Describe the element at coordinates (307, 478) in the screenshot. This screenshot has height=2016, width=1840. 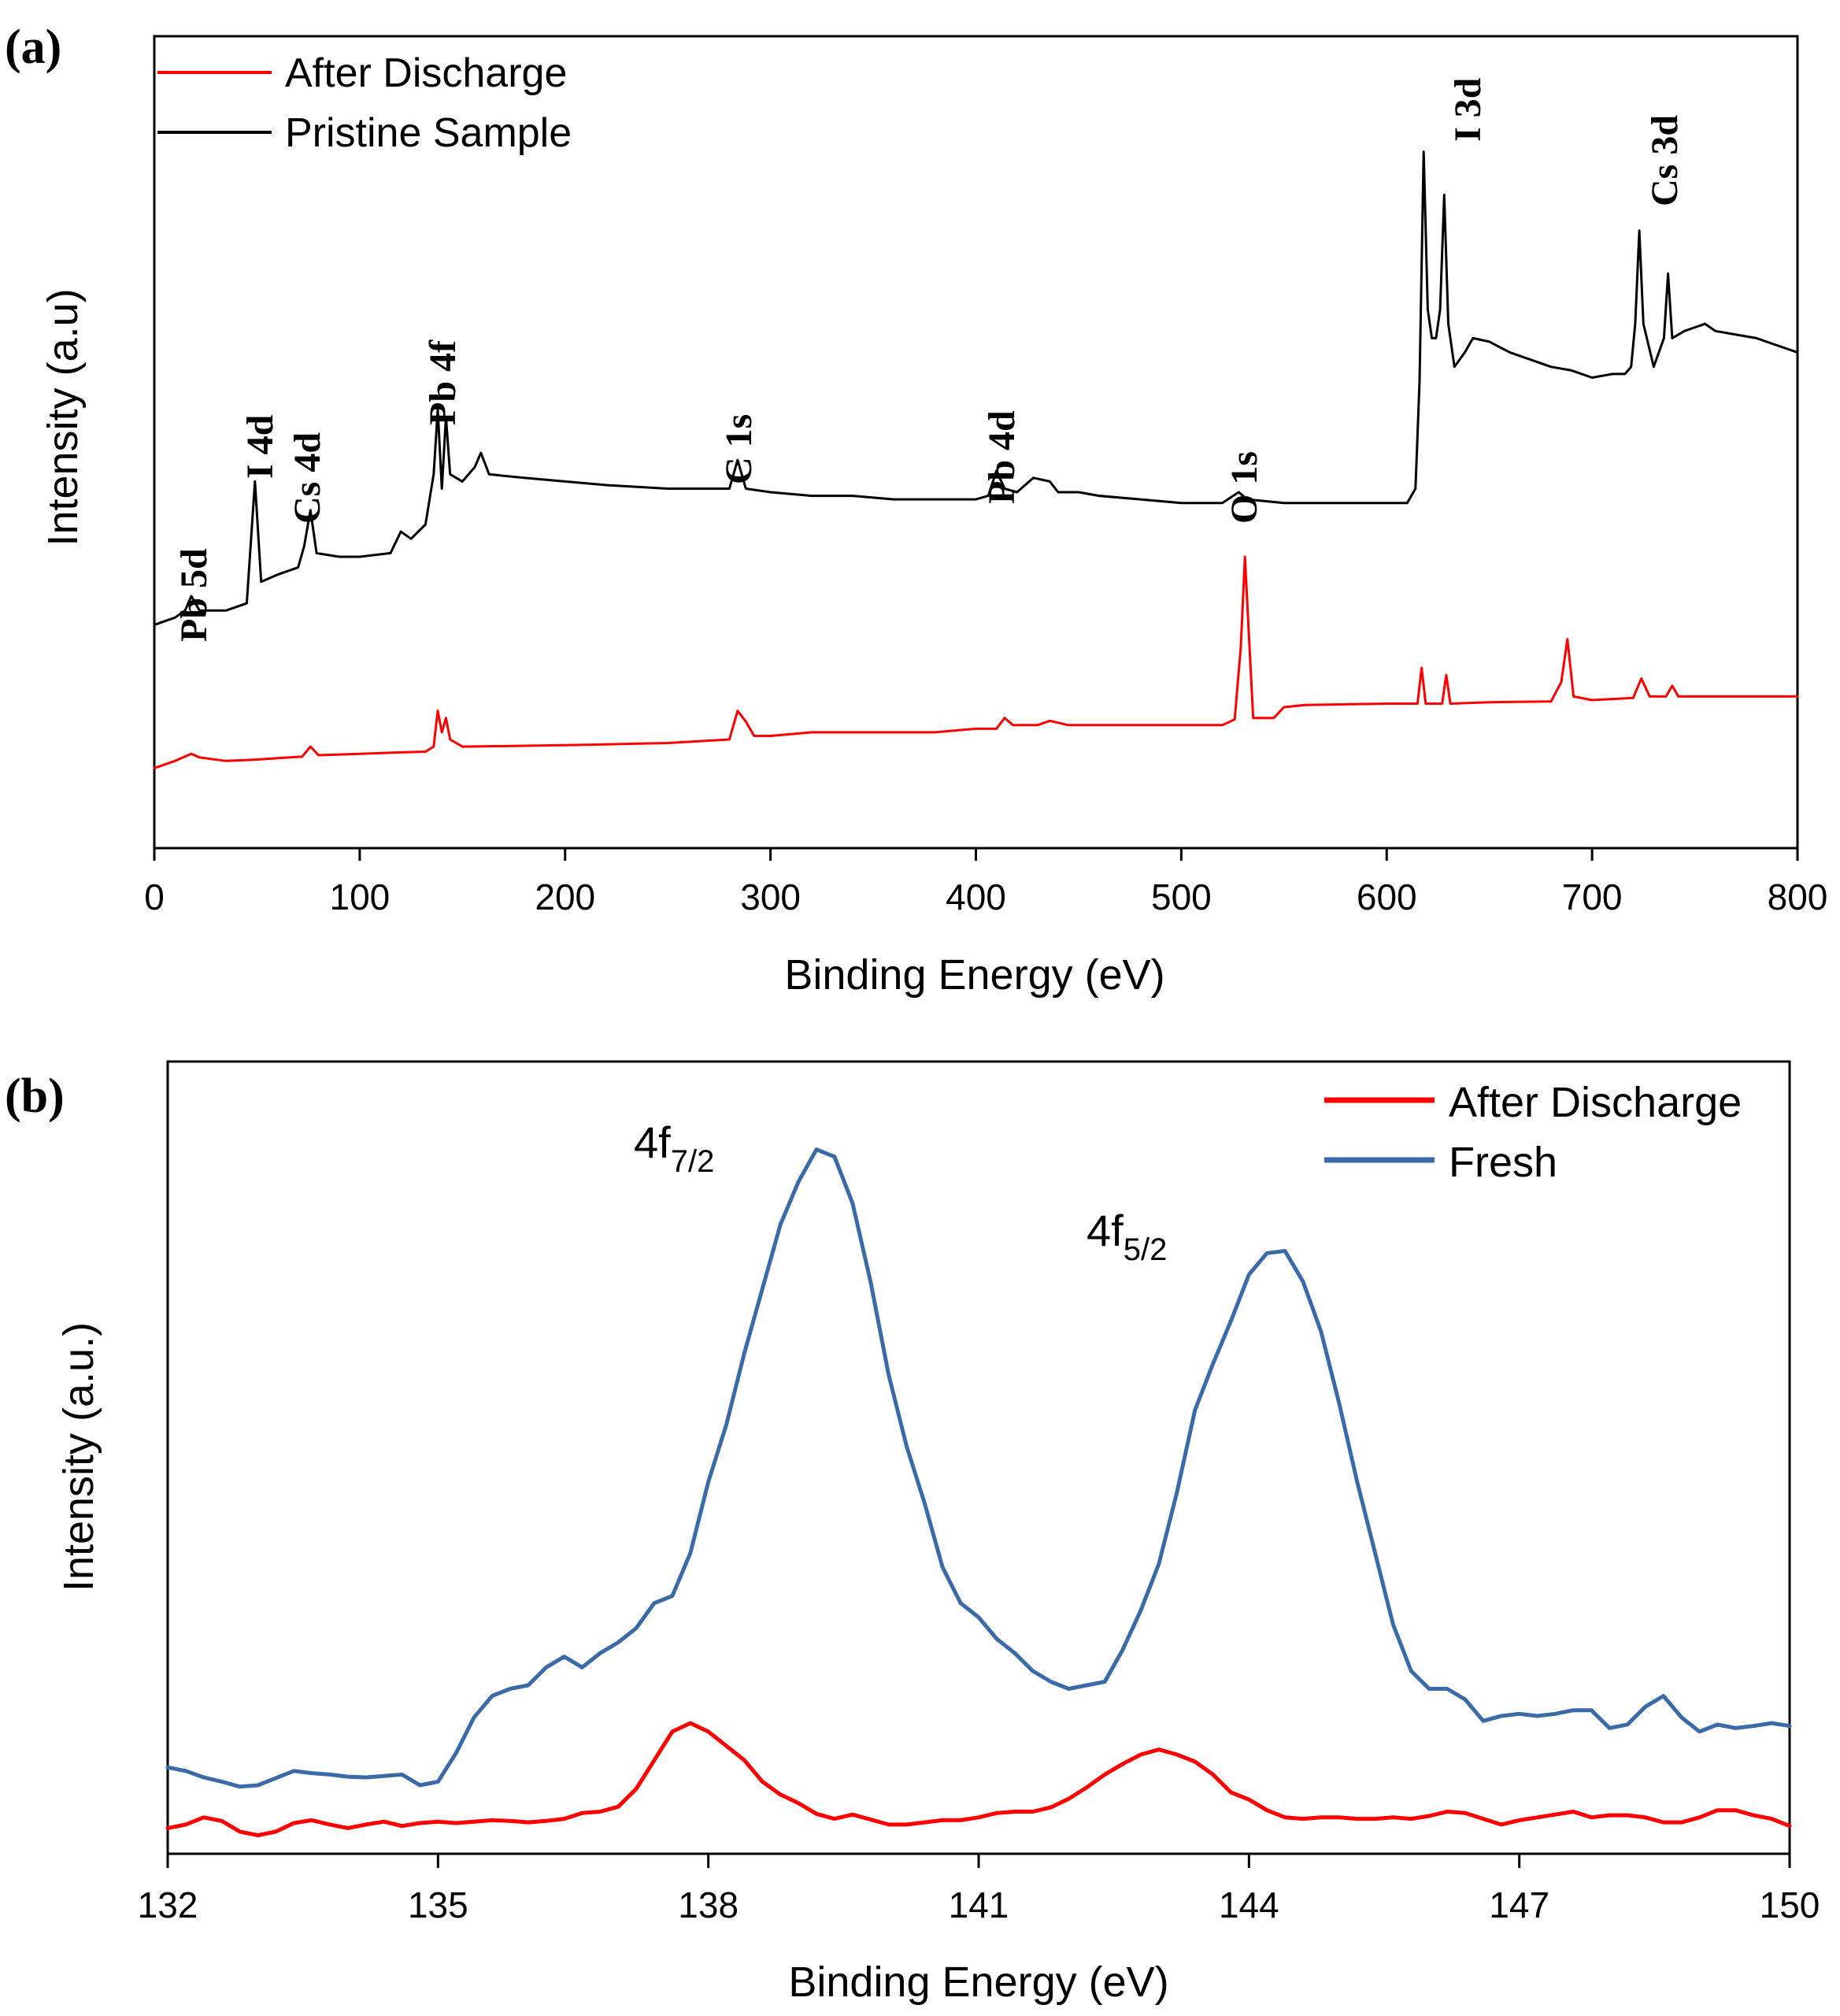
I see `annotation-cs-4d: Cs 4d` at that location.